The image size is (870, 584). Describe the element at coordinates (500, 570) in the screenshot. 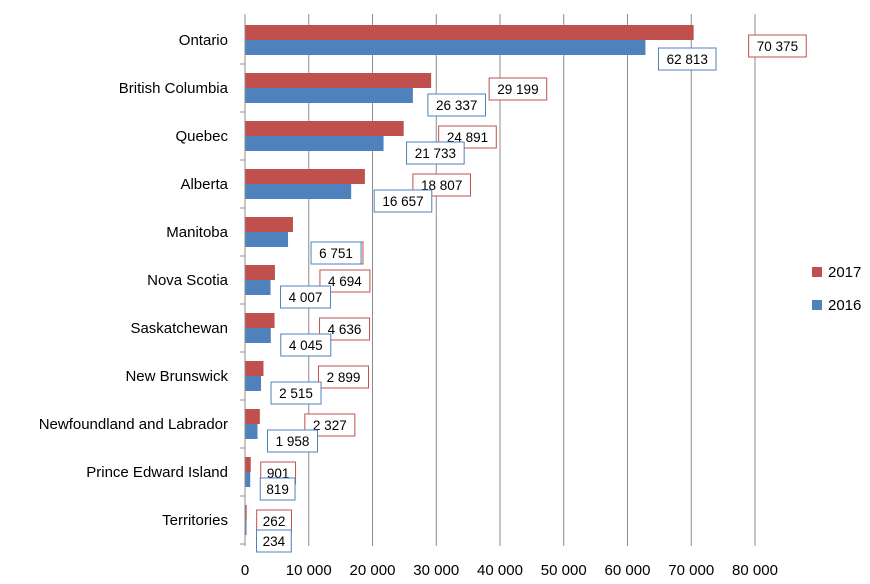

I see `x-tick-label: 40 000` at that location.